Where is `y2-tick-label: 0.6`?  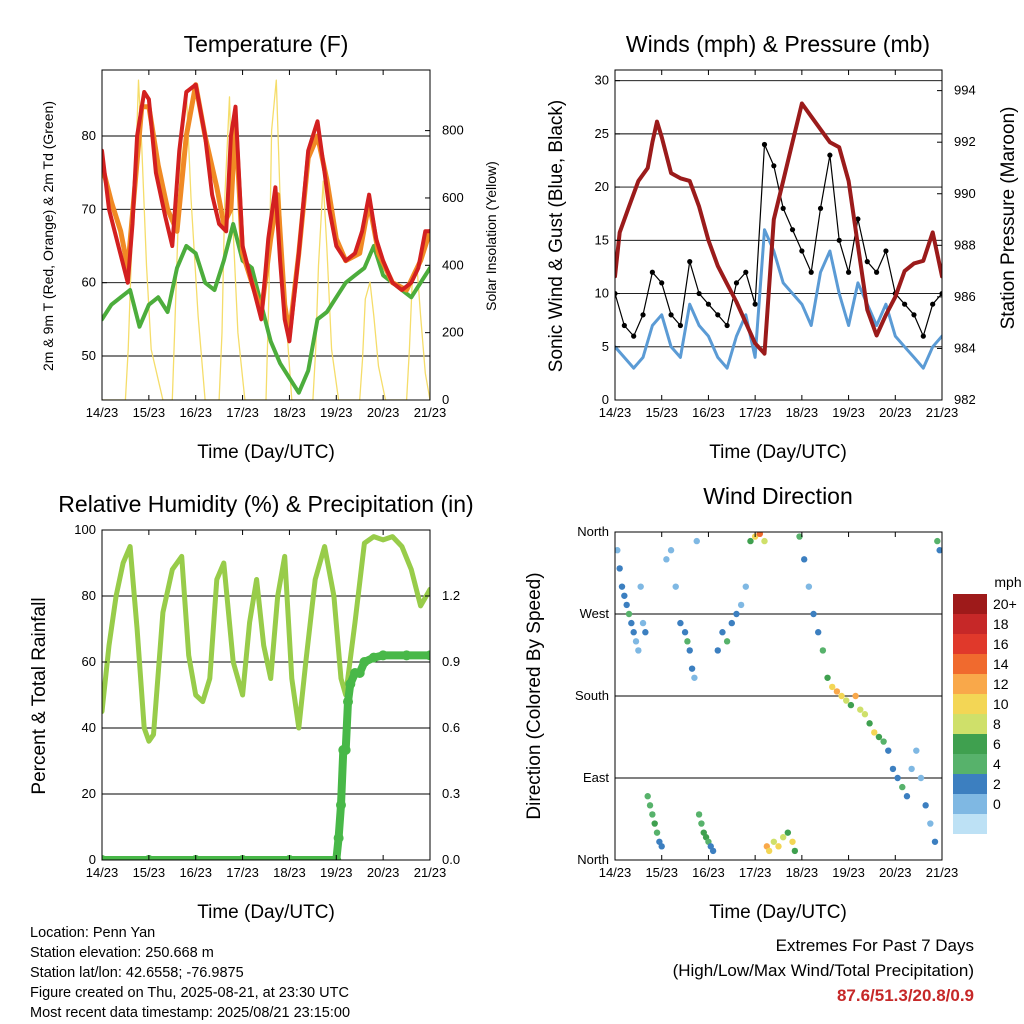
y2-tick-label: 0.6 is located at coordinates (451, 727).